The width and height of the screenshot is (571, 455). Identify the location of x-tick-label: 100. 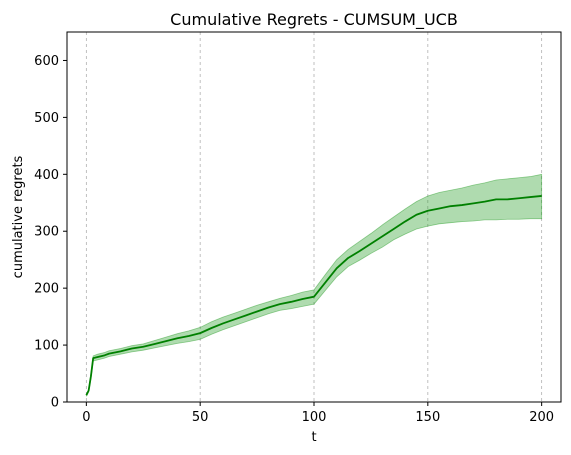
(314, 417).